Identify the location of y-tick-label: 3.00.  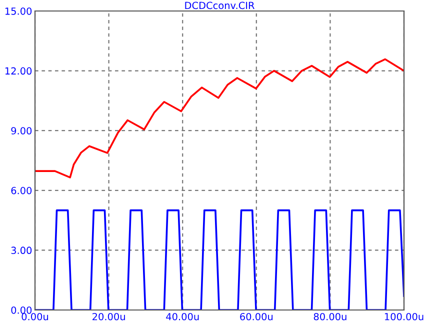
(21, 250).